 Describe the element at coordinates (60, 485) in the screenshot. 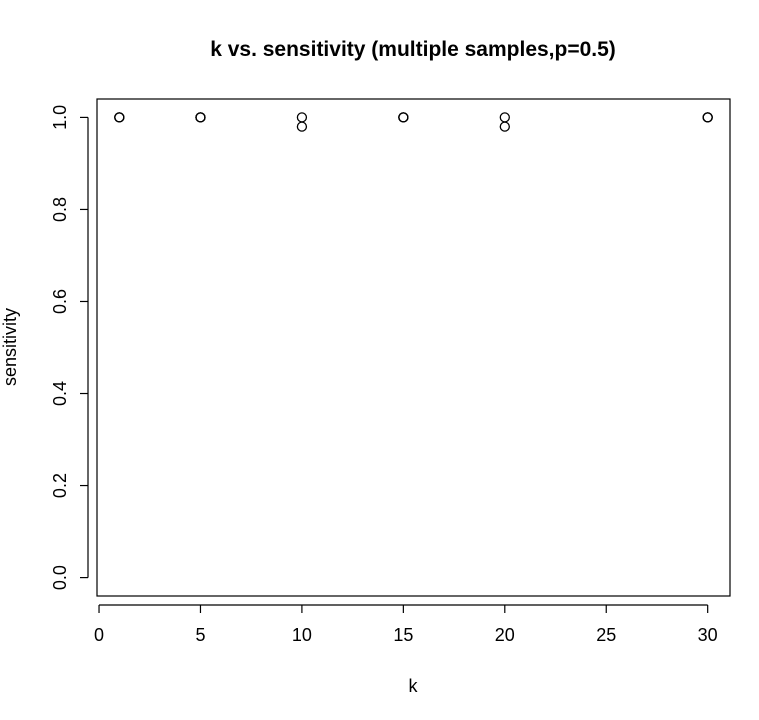

I see `y-tick-label: 0.2` at that location.